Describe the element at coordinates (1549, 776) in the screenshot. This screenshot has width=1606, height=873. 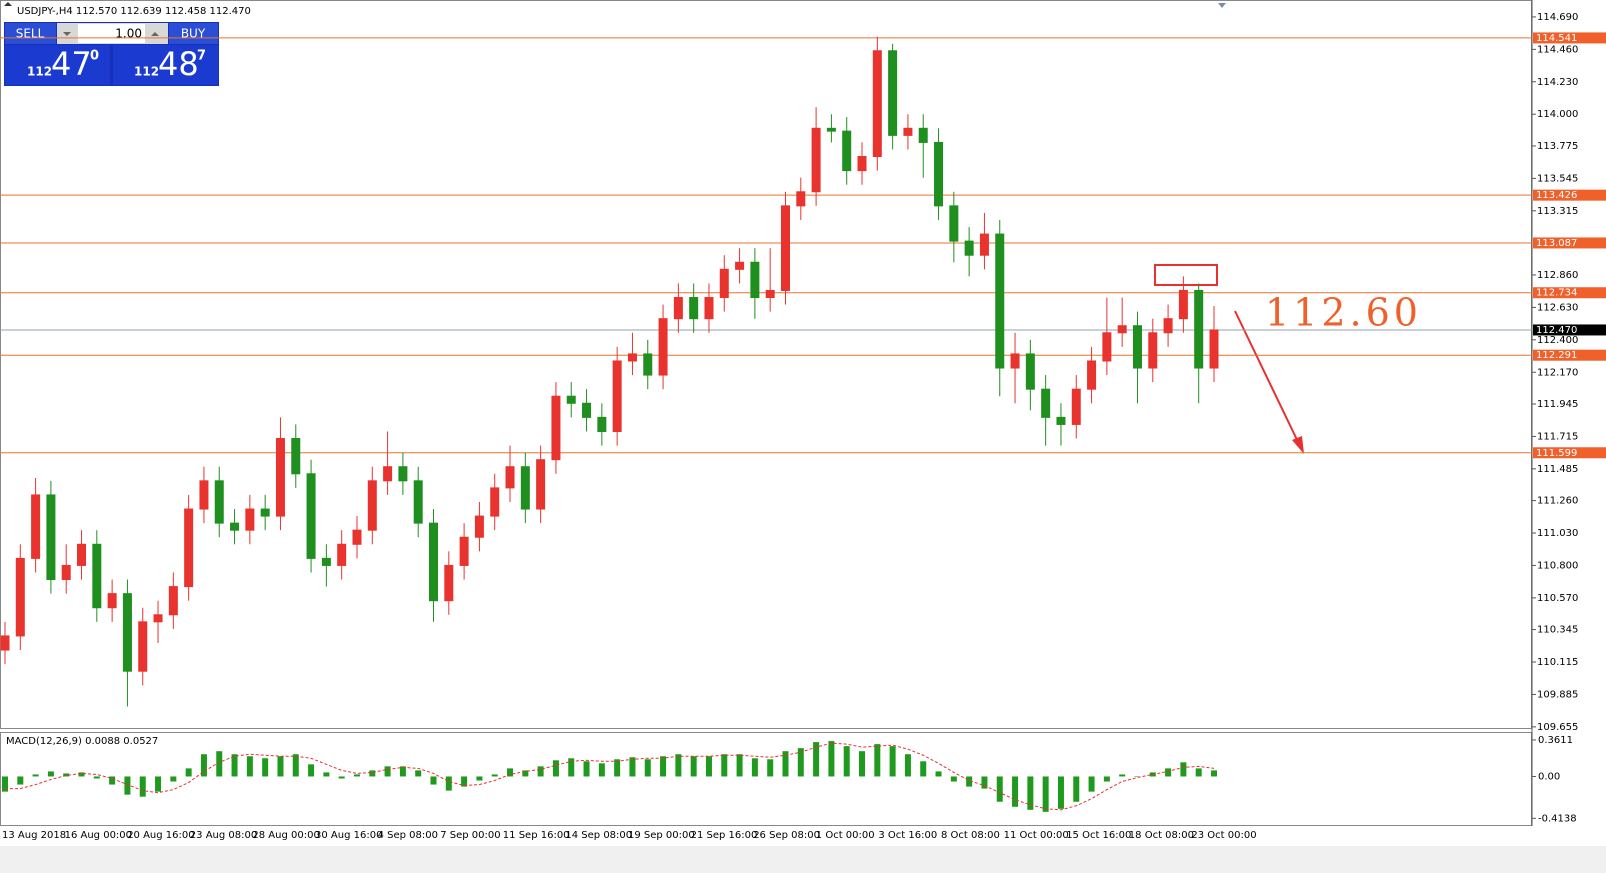
I see `macd-y-tick-label: 0.00` at that location.